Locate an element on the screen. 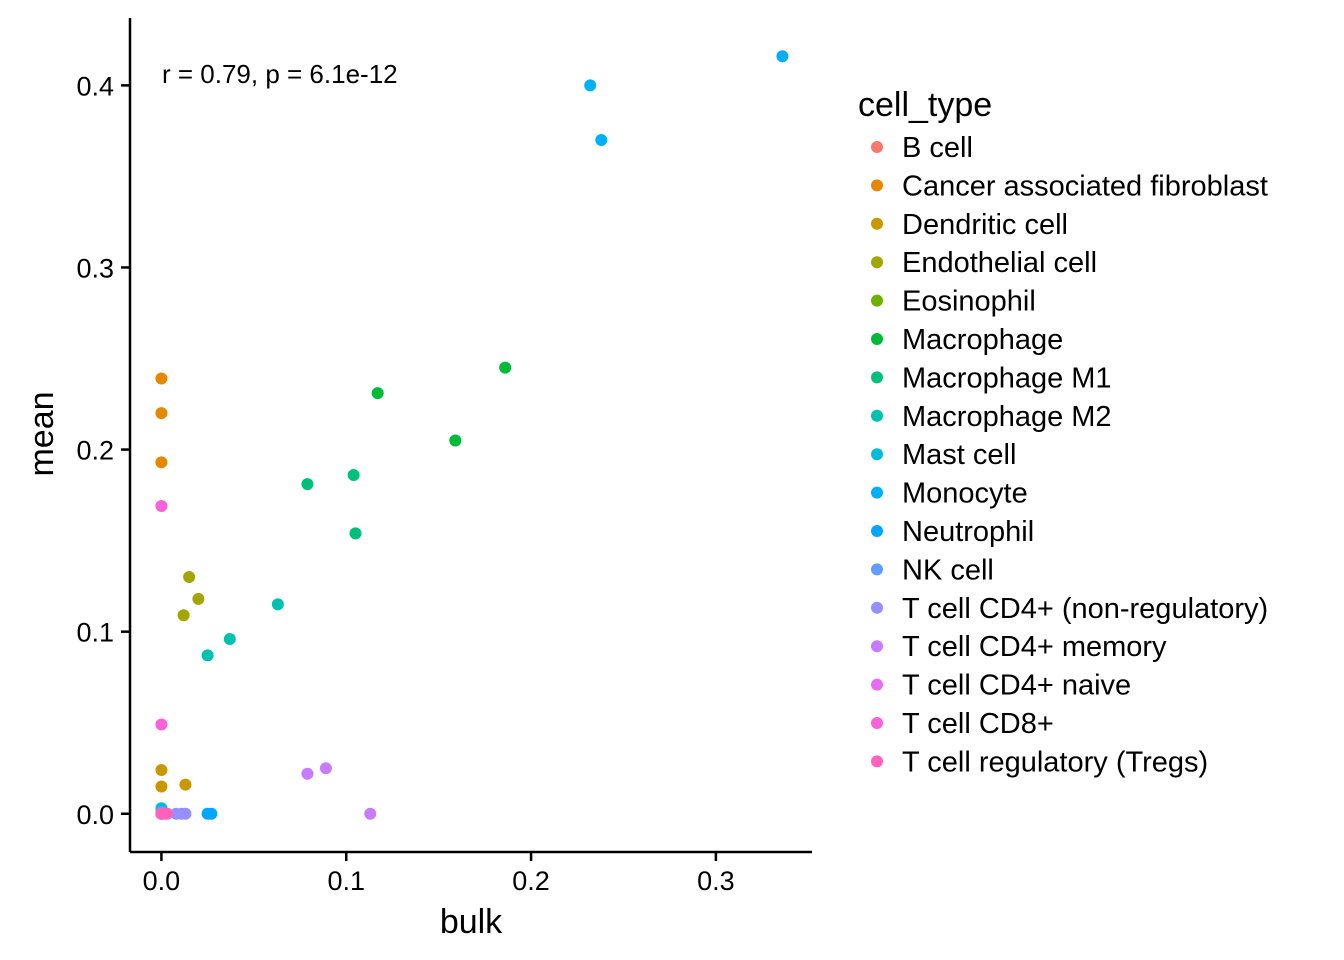 The width and height of the screenshot is (1344, 960). legend-entry-label: Dendritic cell is located at coordinates (985, 225).